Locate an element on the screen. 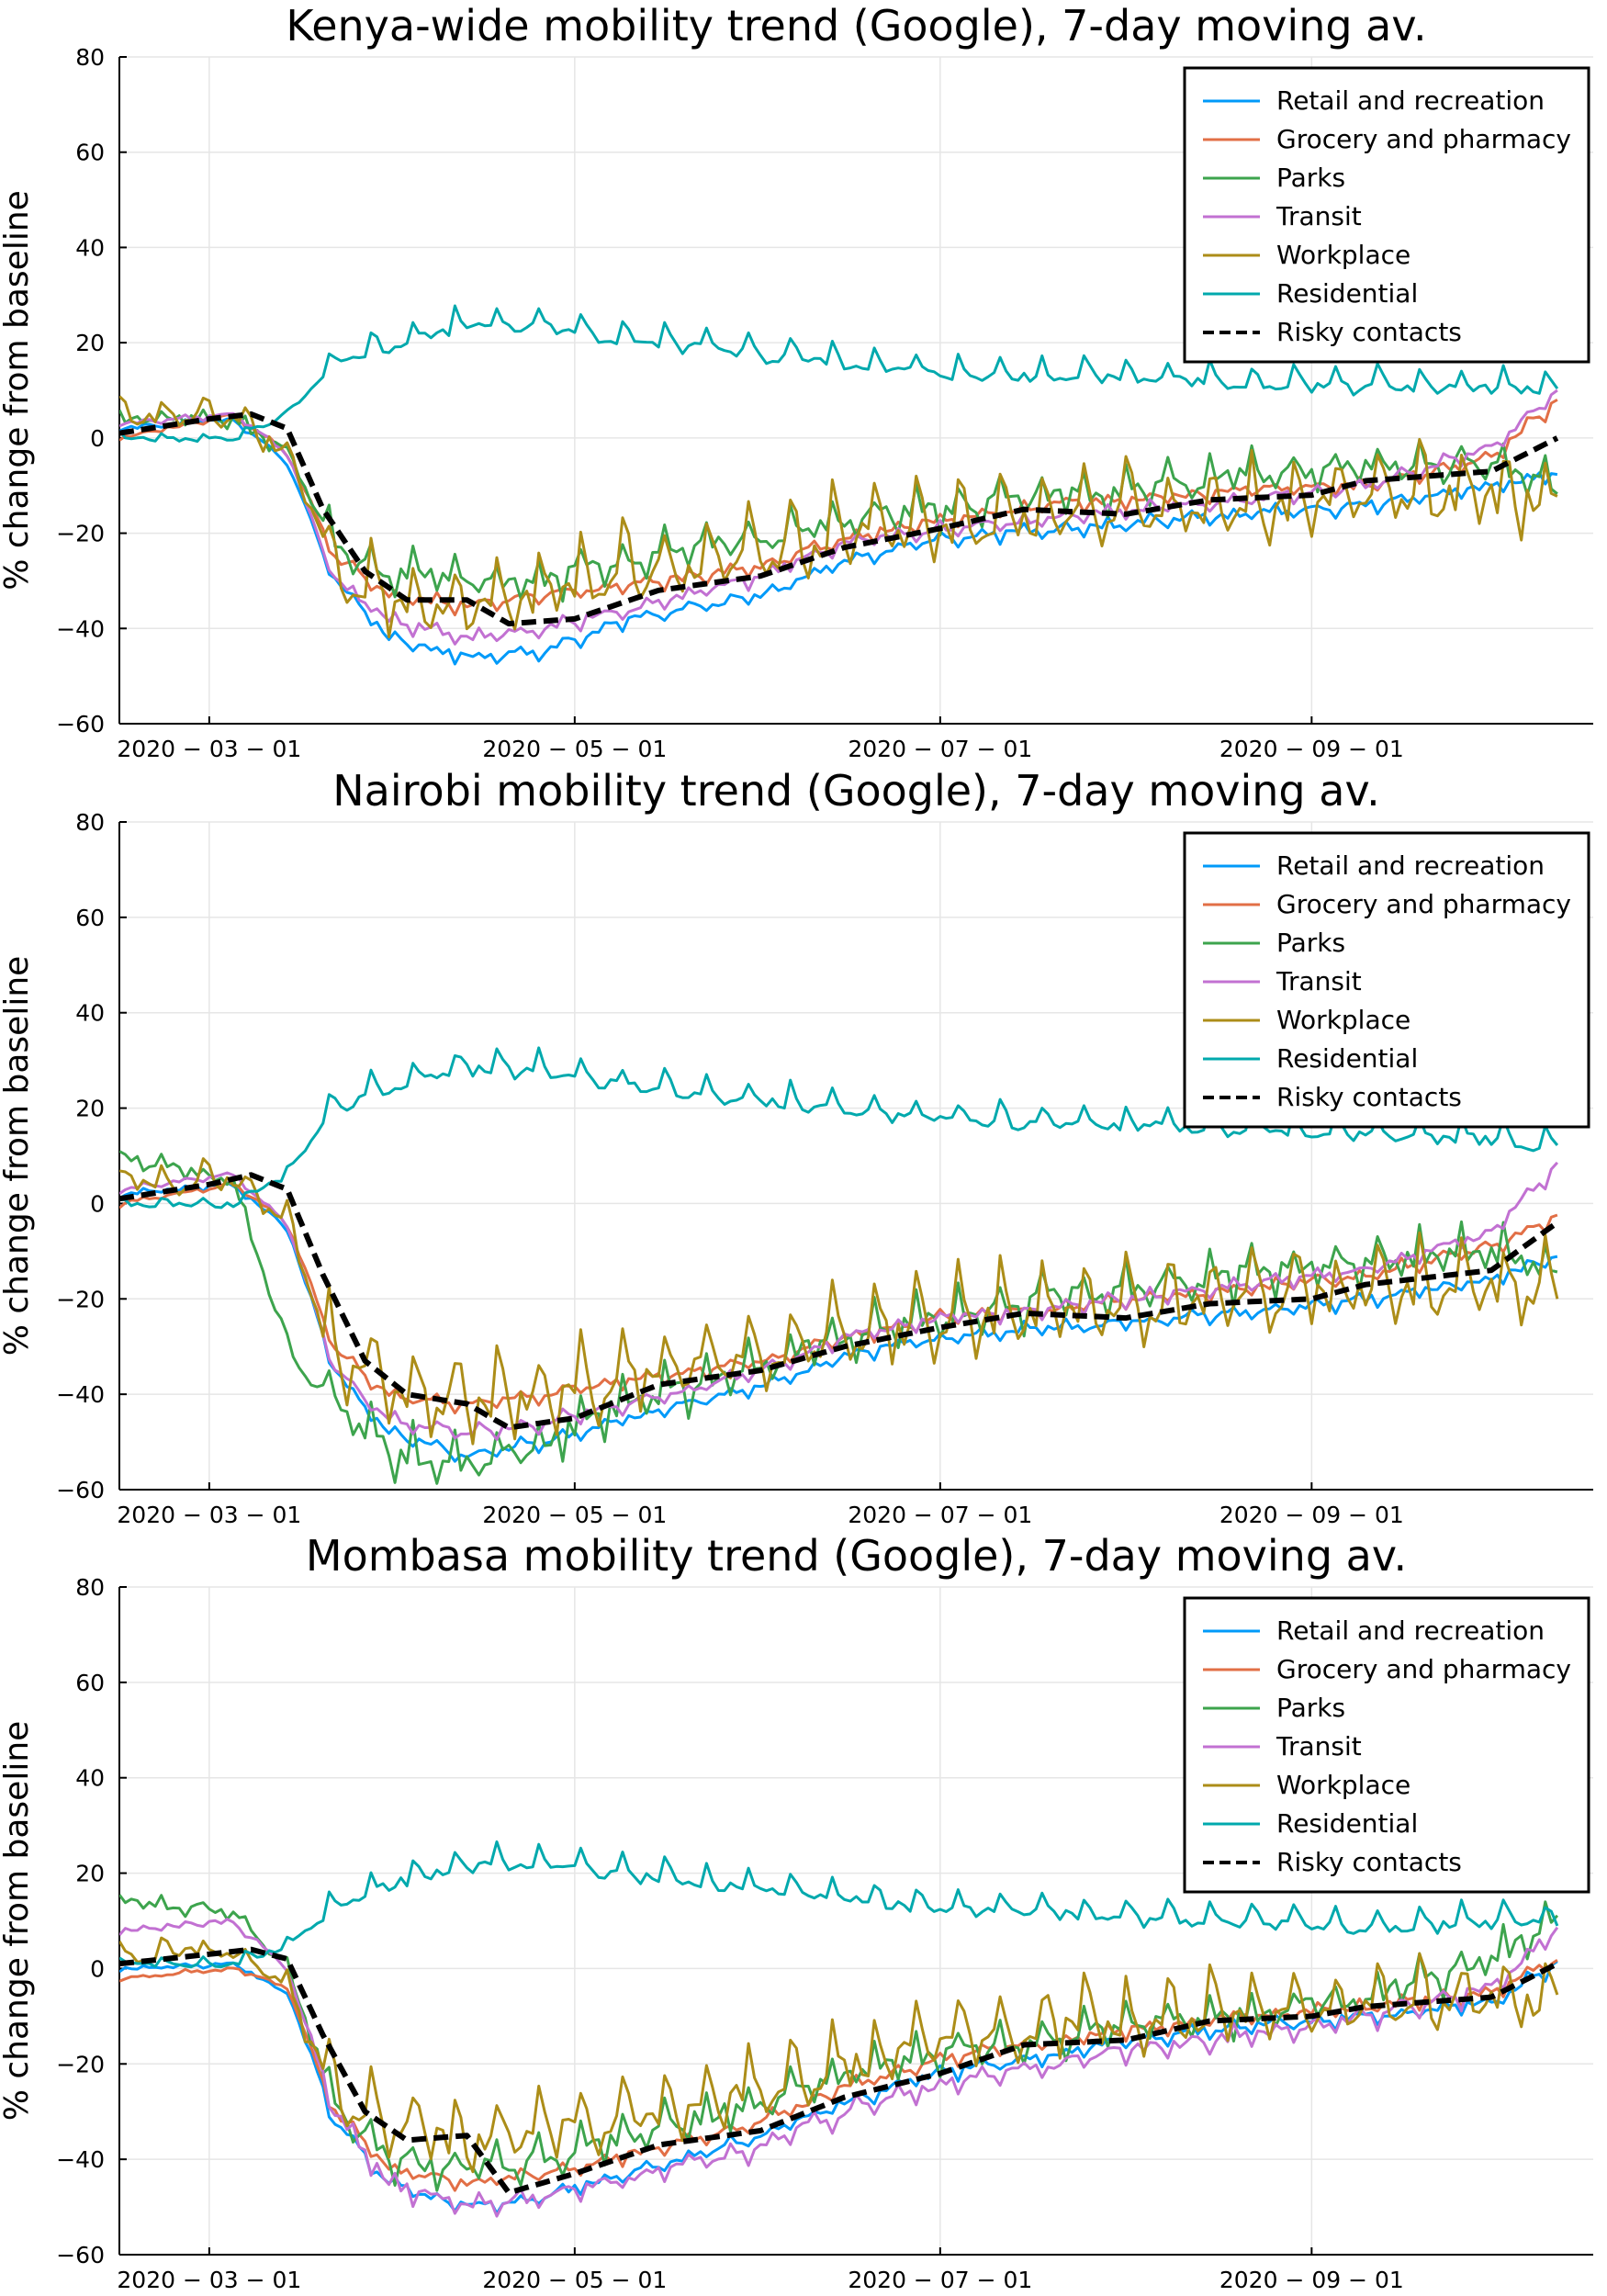 This screenshot has width=1607, height=2296. series-line-grocery-and-pharmacy is located at coordinates (838, 507).